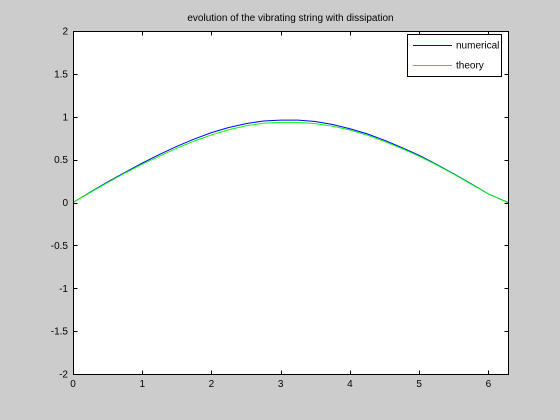 The height and width of the screenshot is (420, 560). I want to click on y-tick-label: -0.5, so click(60, 246).